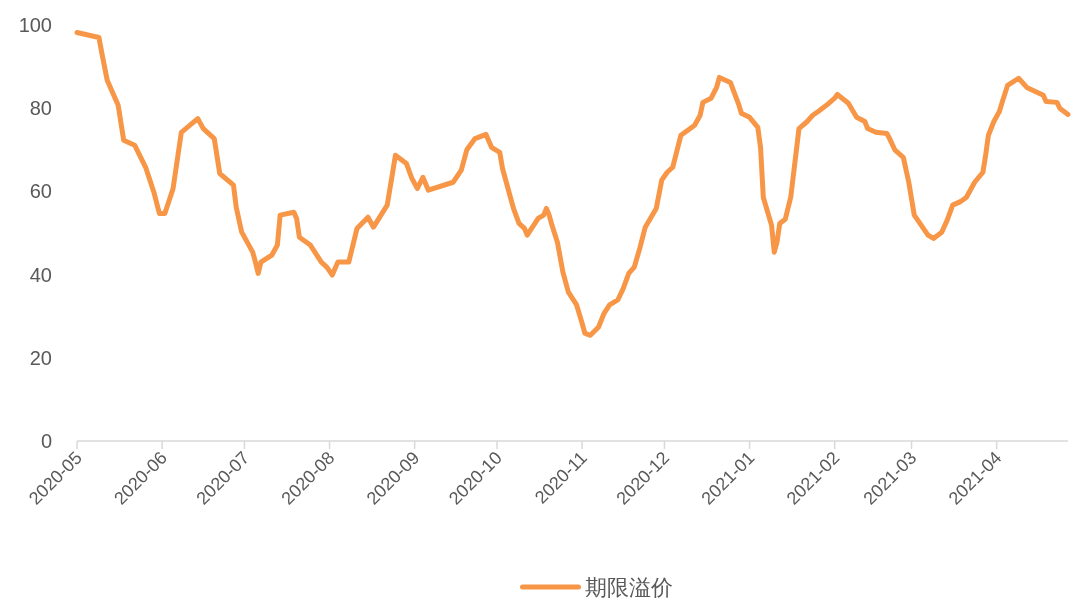  Describe the element at coordinates (35, 25) in the screenshot. I see `y-tick-label: 100` at that location.